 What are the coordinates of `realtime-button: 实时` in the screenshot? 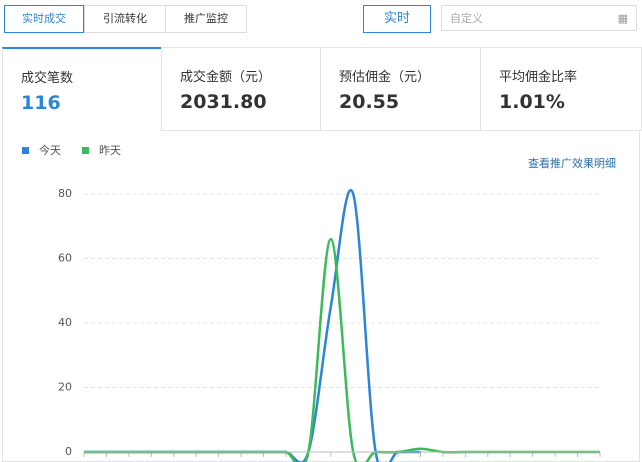 It's located at (397, 19).